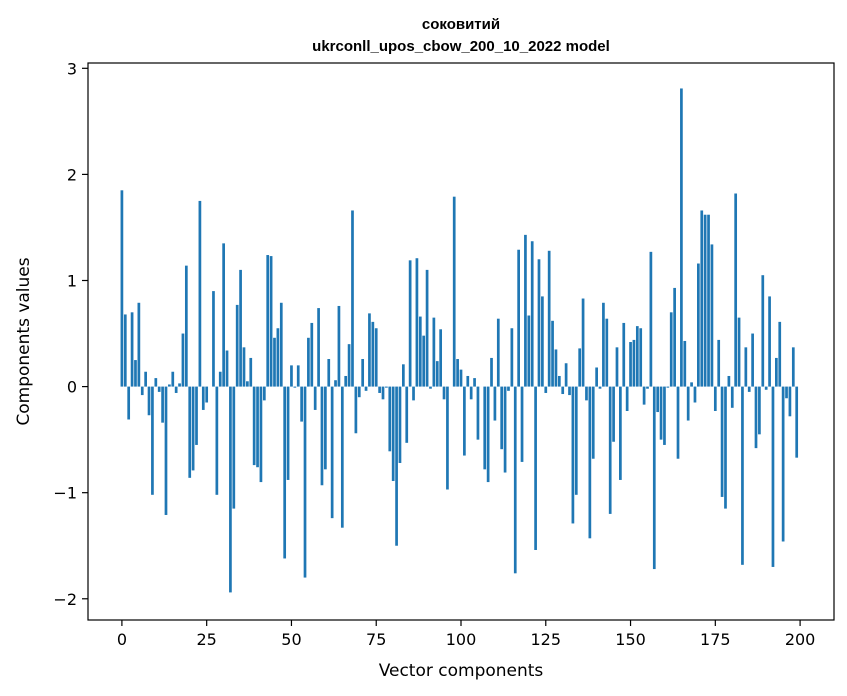  I want to click on chart-title: соковитий, so click(461, 24).